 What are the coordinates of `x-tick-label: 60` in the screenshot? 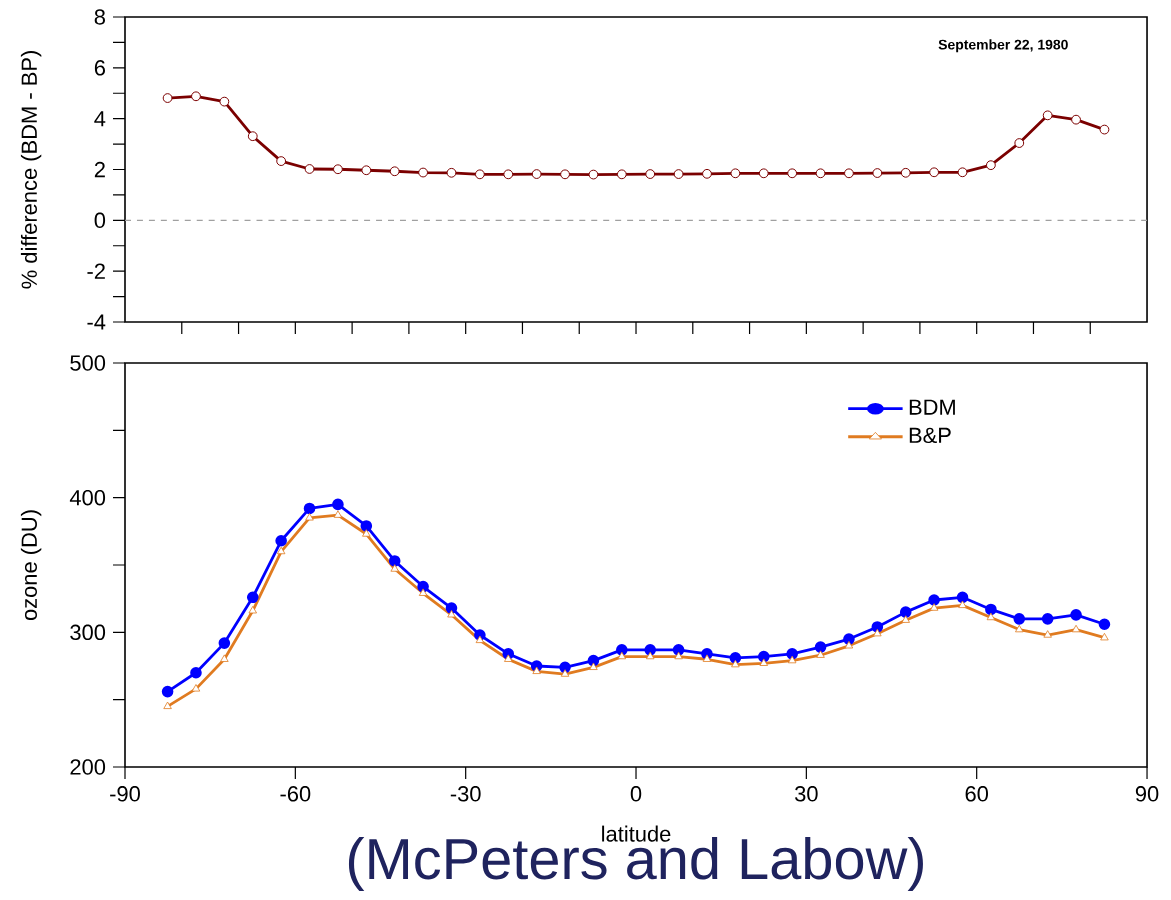 It's located at (976, 794).